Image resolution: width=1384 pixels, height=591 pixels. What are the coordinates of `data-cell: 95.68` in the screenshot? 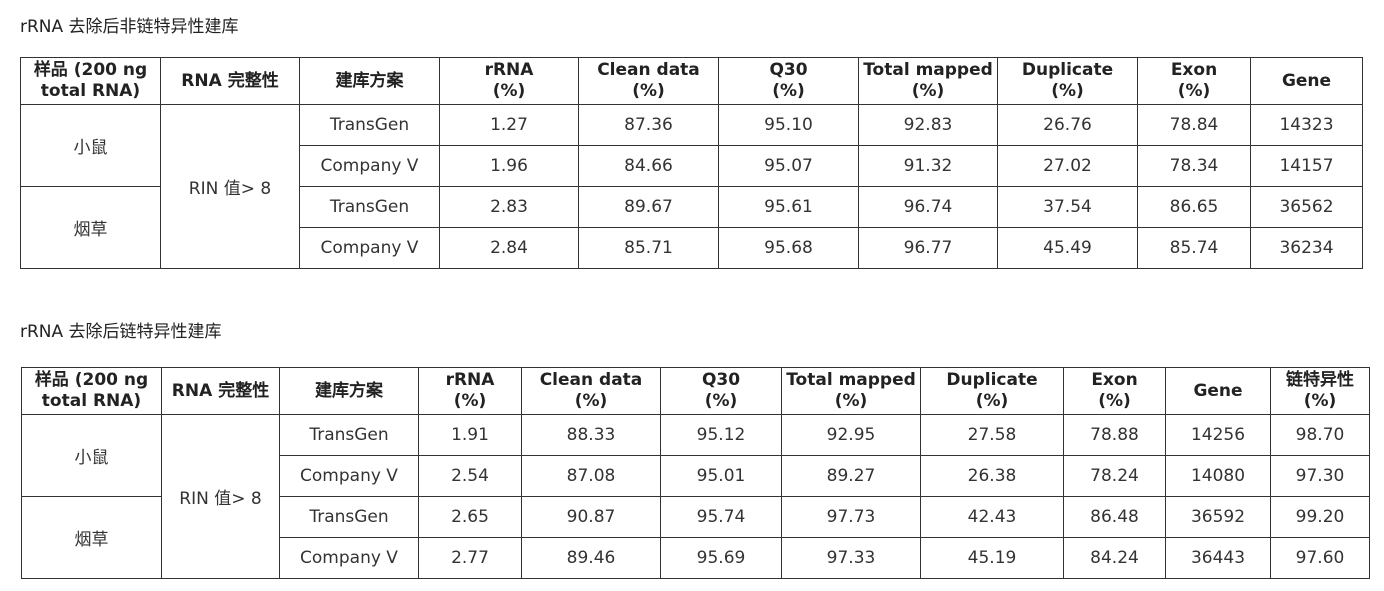 It's located at (788, 248).